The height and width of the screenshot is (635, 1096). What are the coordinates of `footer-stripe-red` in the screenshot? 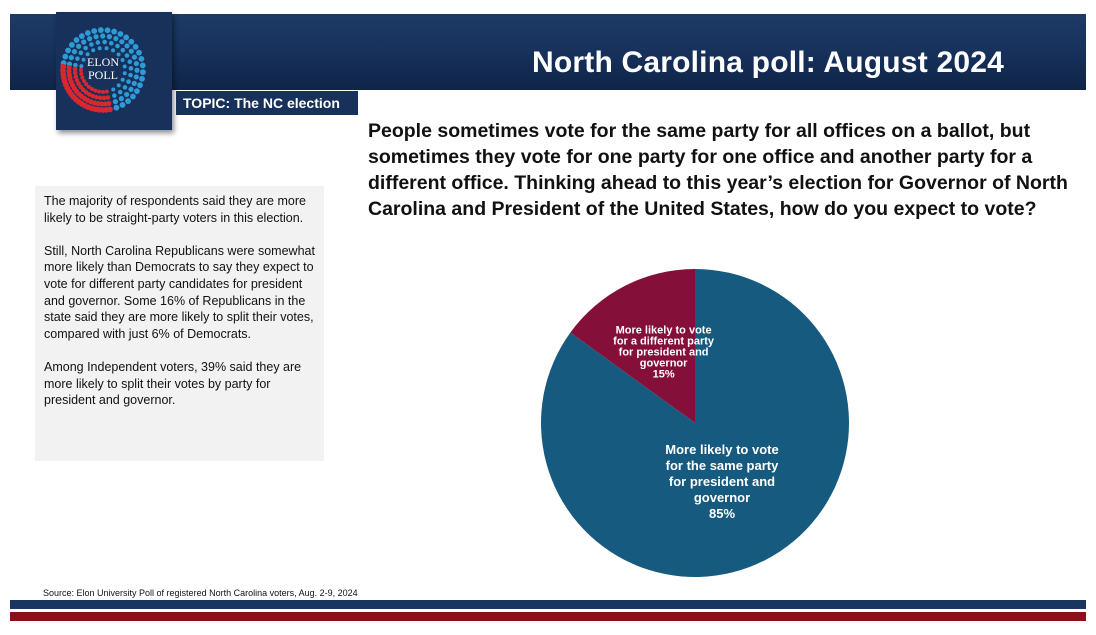 It's located at (548, 616).